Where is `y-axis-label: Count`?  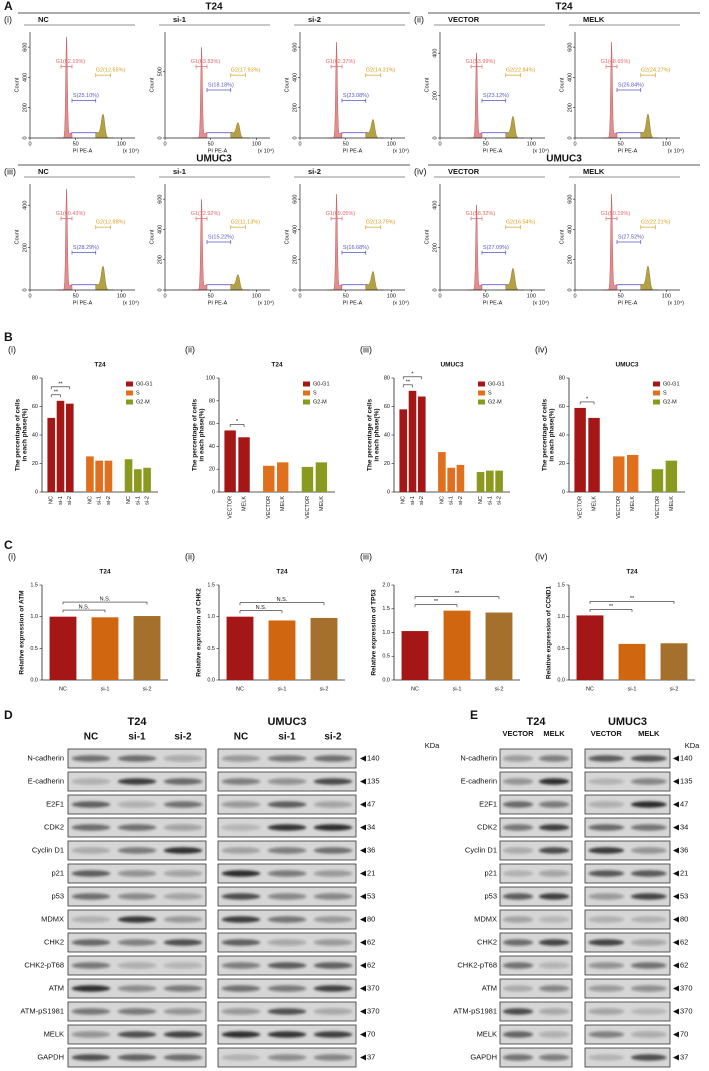 y-axis-label: Count is located at coordinates (17, 236).